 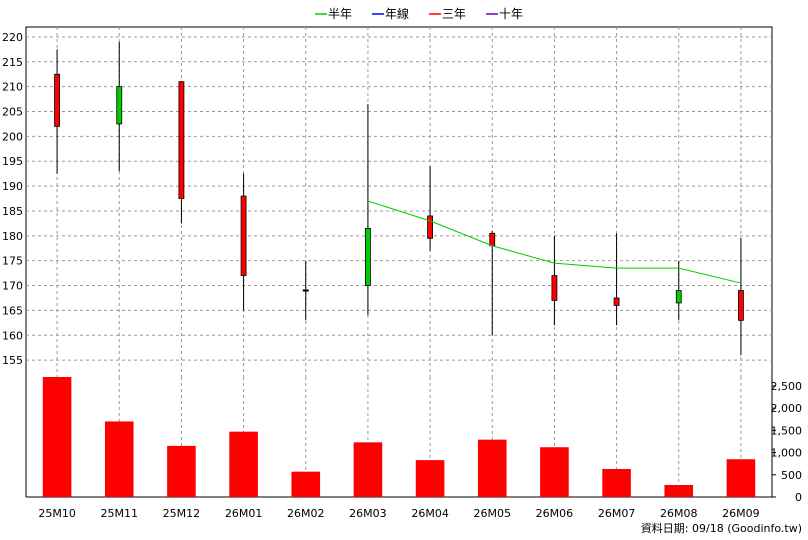 I want to click on price-tick-label: 165, so click(x=12, y=310).